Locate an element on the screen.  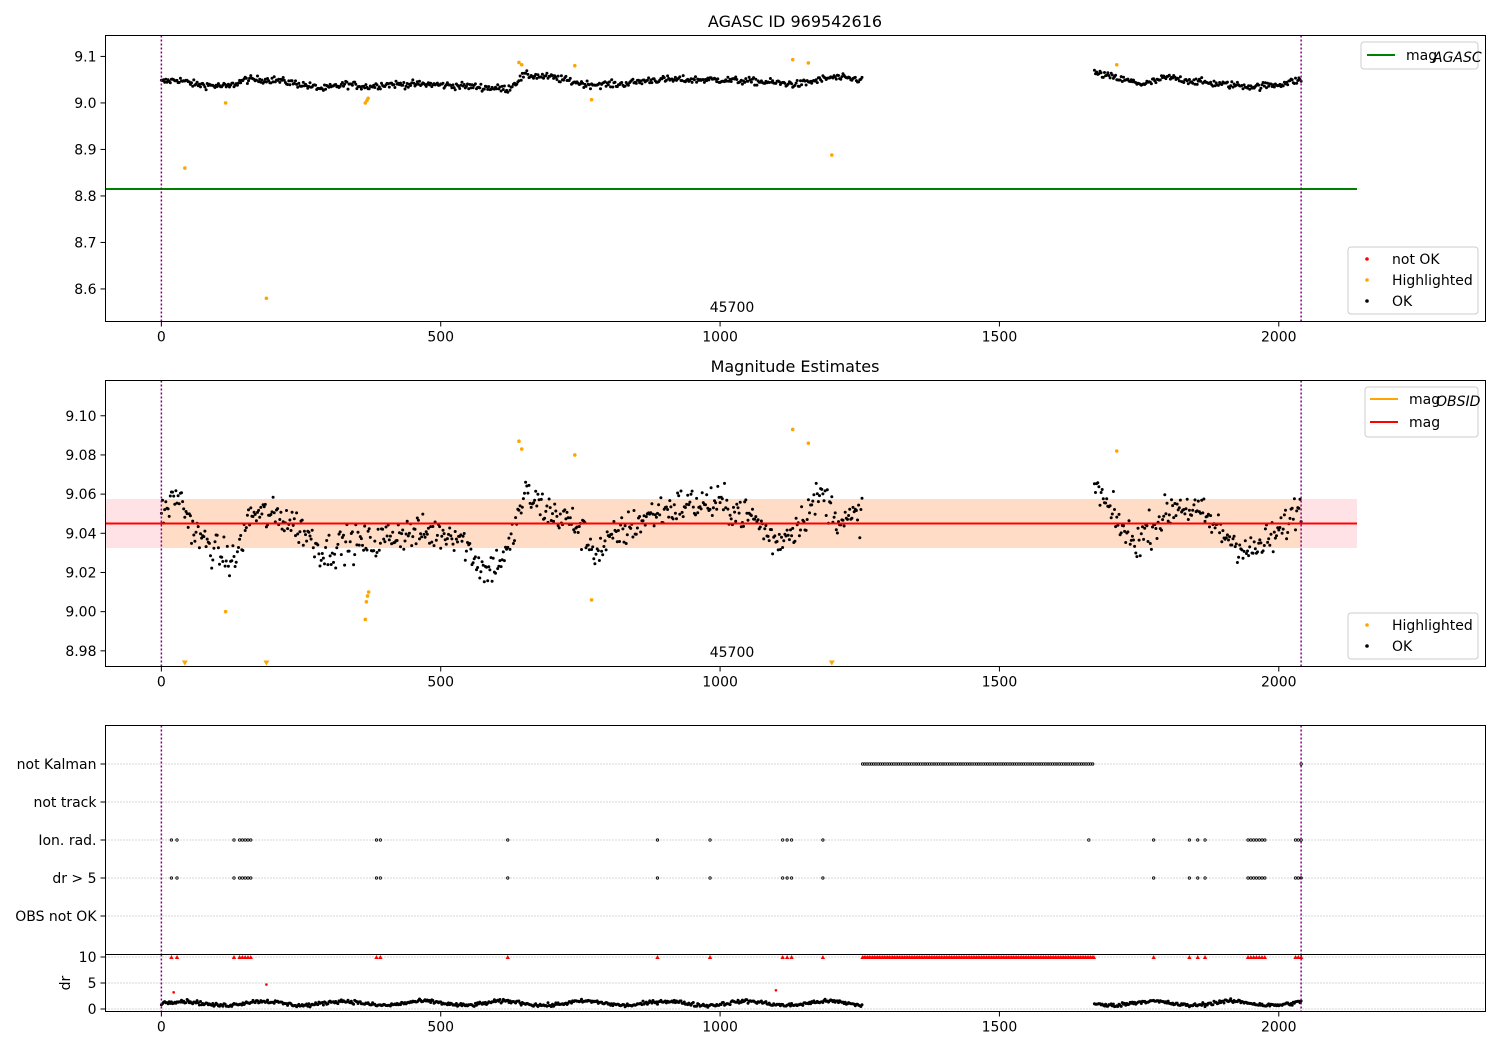
dr-xtick-label: 0 is located at coordinates (161, 1028).